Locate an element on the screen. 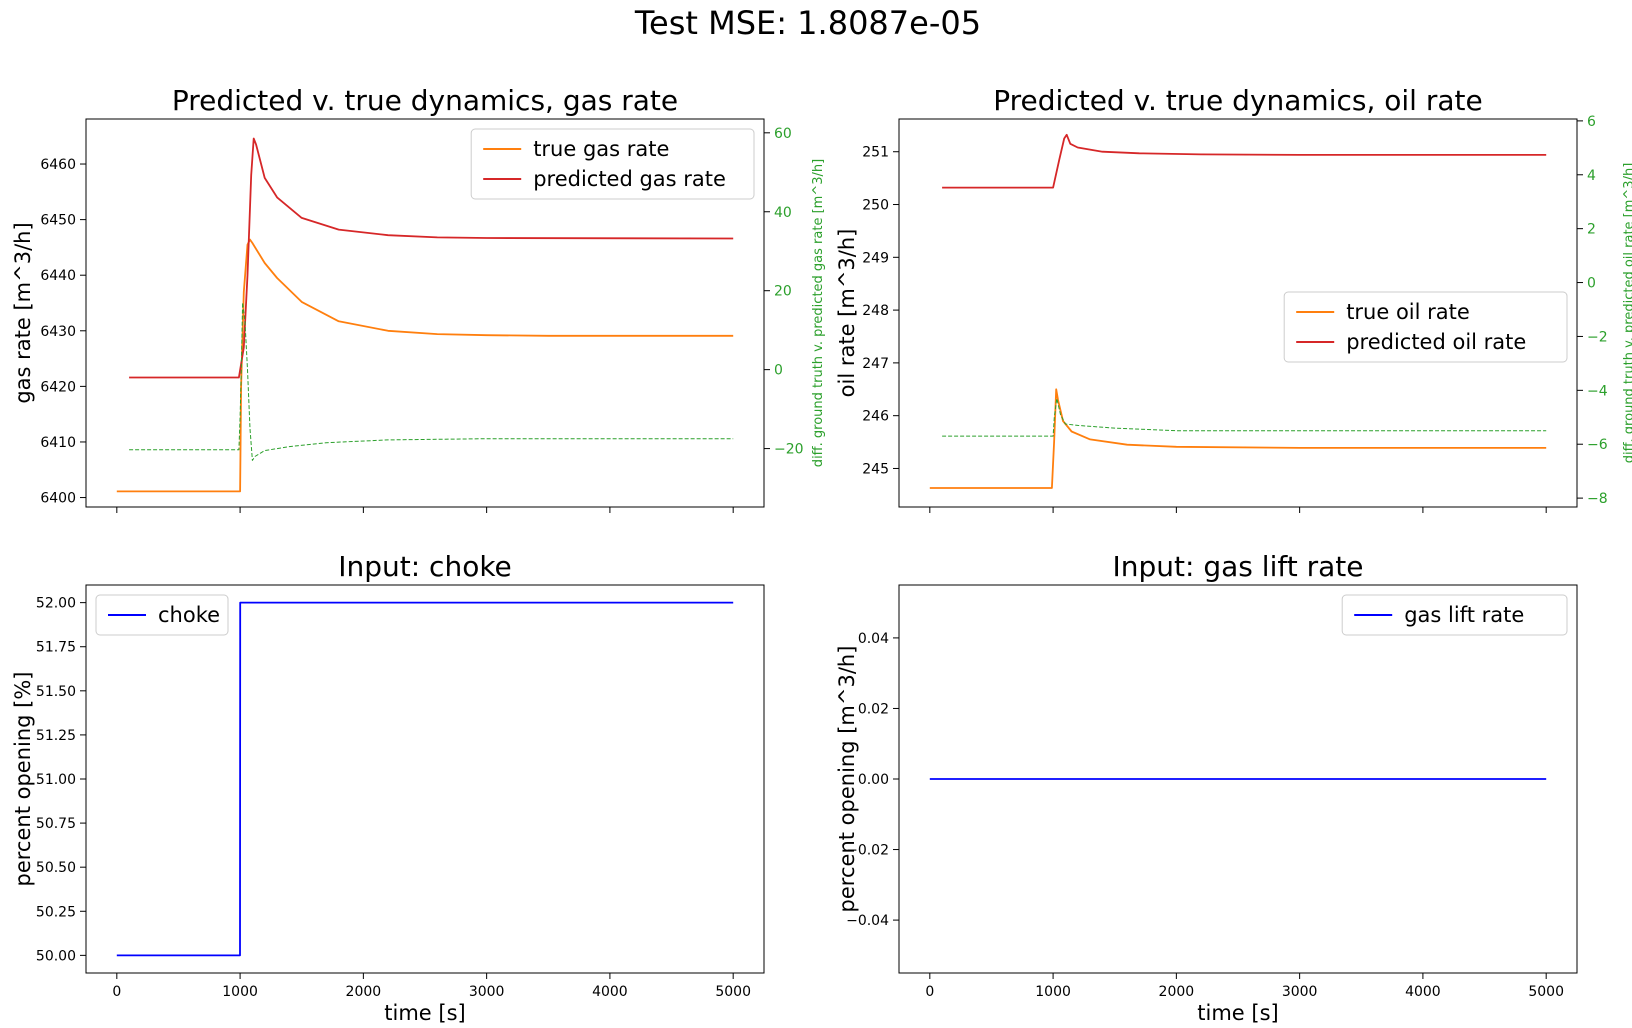 The width and height of the screenshot is (1632, 1028). y-tick-label: 50.50 is located at coordinates (56, 868).